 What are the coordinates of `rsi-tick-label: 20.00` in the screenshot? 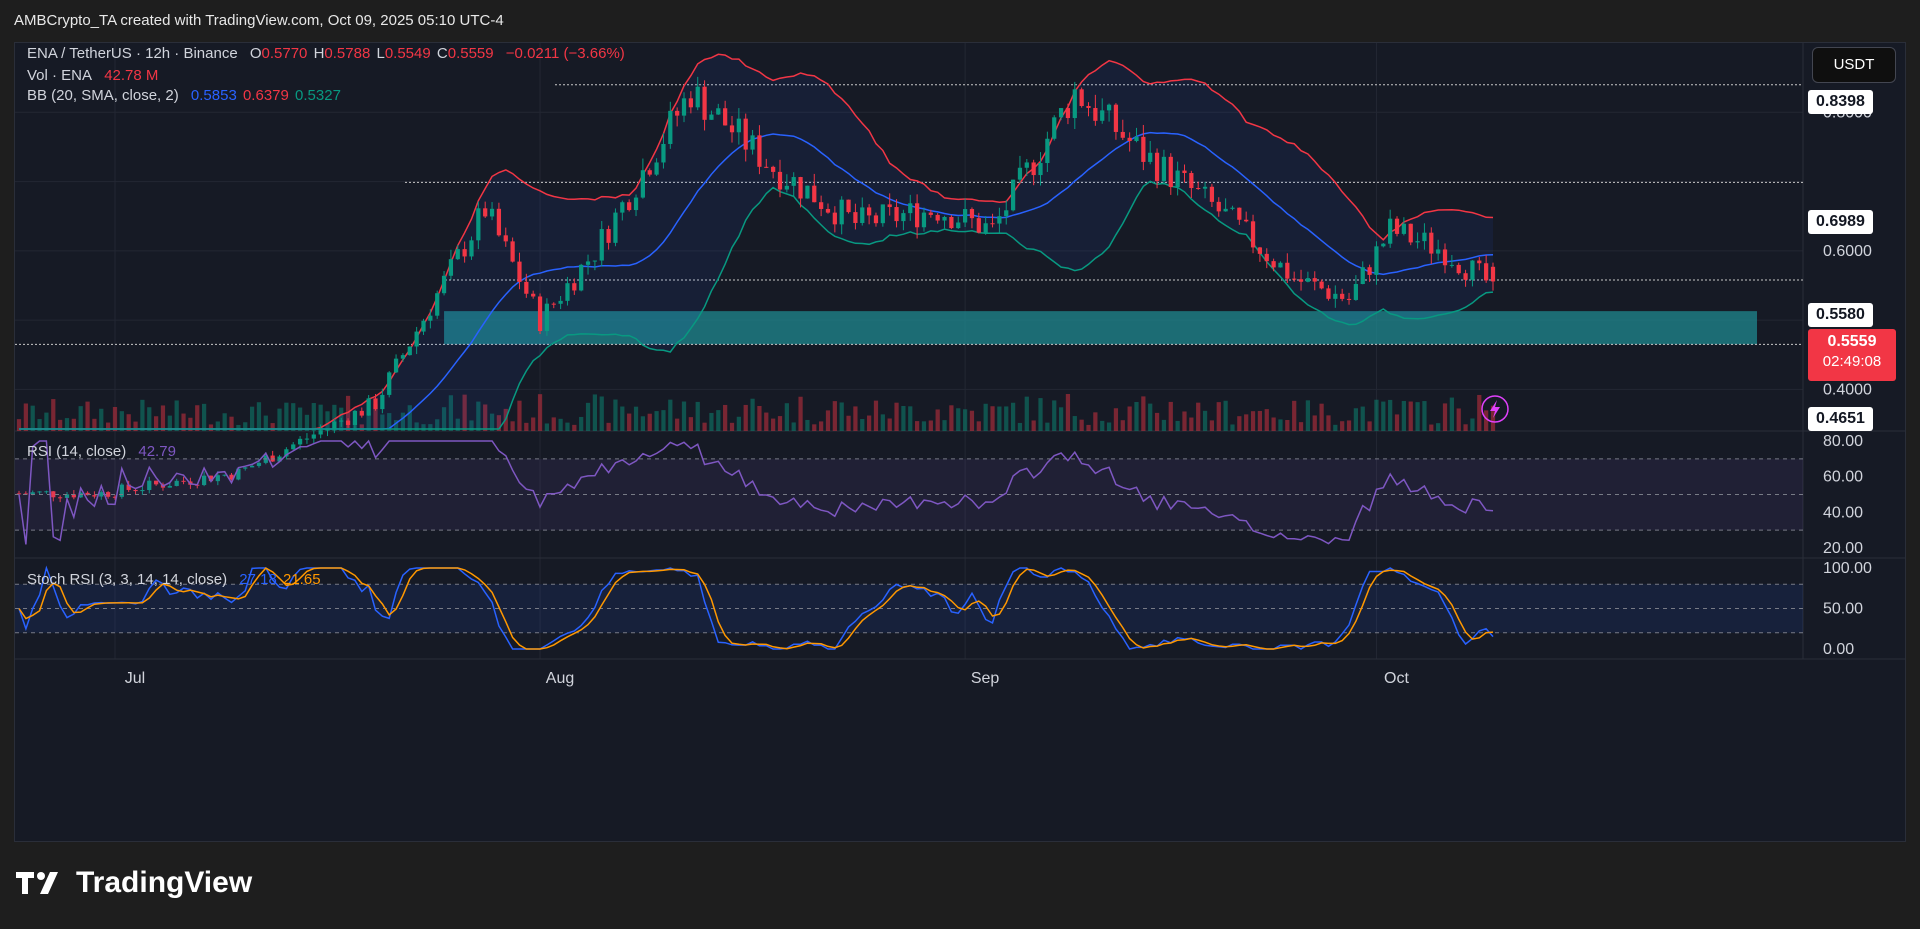 It's located at (1843, 548).